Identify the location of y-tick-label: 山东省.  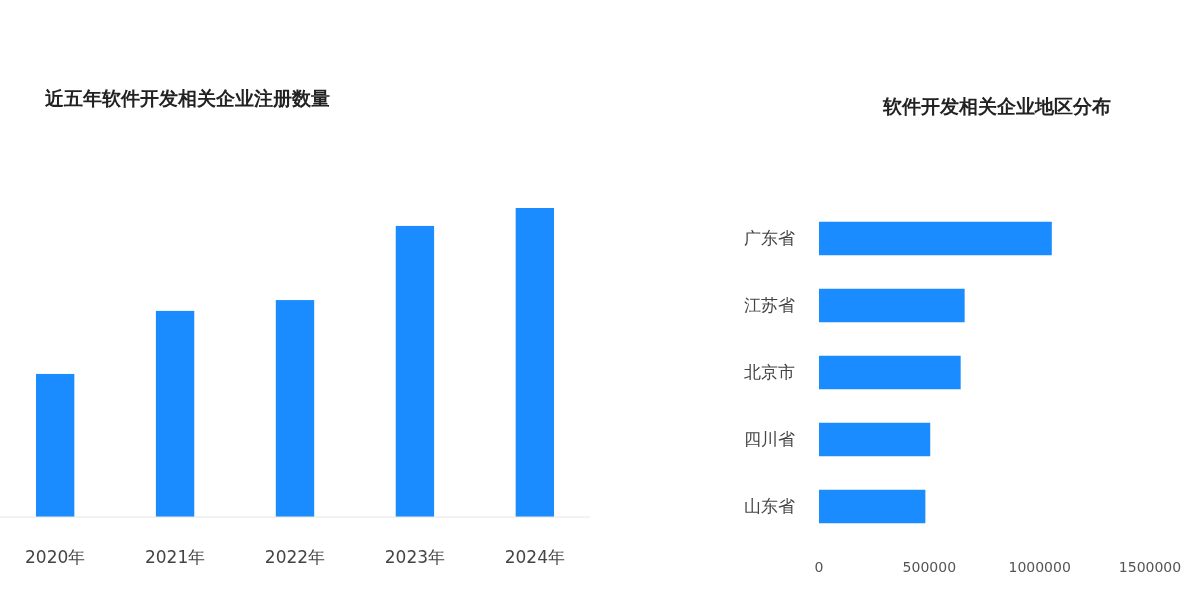
(769, 506).